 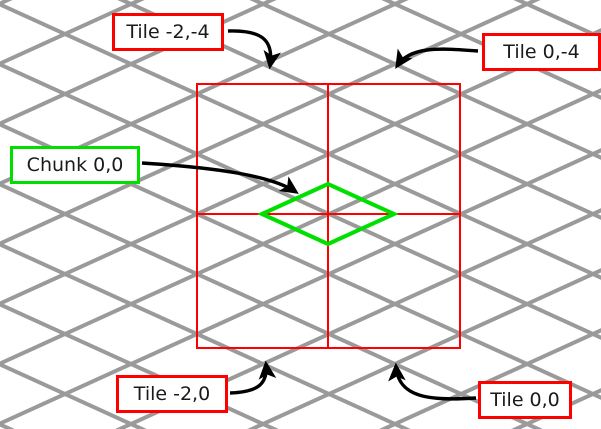 I want to click on callout-tile-0-0: Tile 0,0, so click(x=525, y=400).